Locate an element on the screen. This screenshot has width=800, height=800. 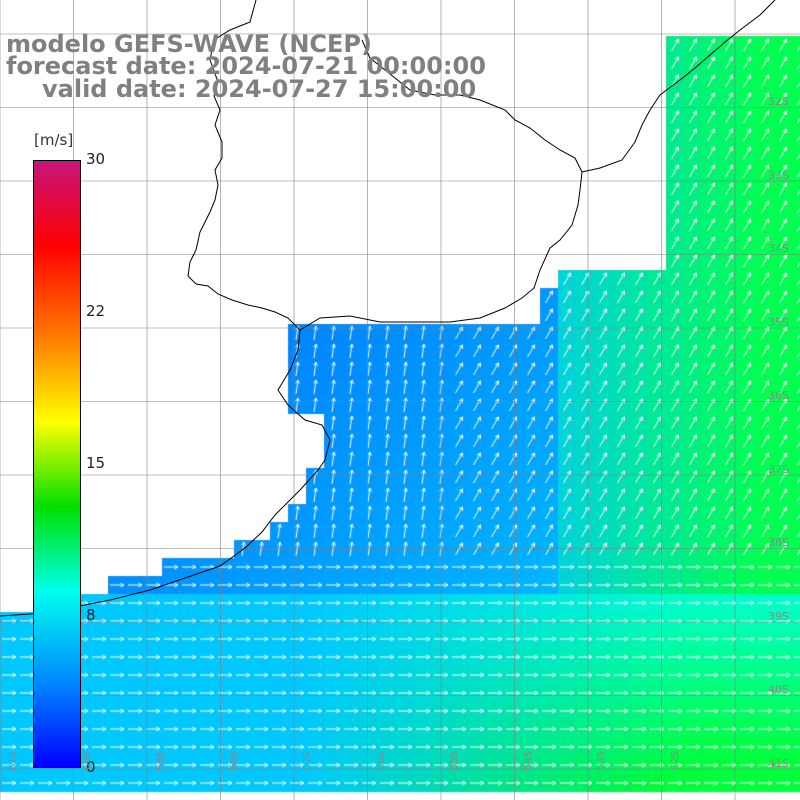
latitude-label: 36S is located at coordinates (778, 395).